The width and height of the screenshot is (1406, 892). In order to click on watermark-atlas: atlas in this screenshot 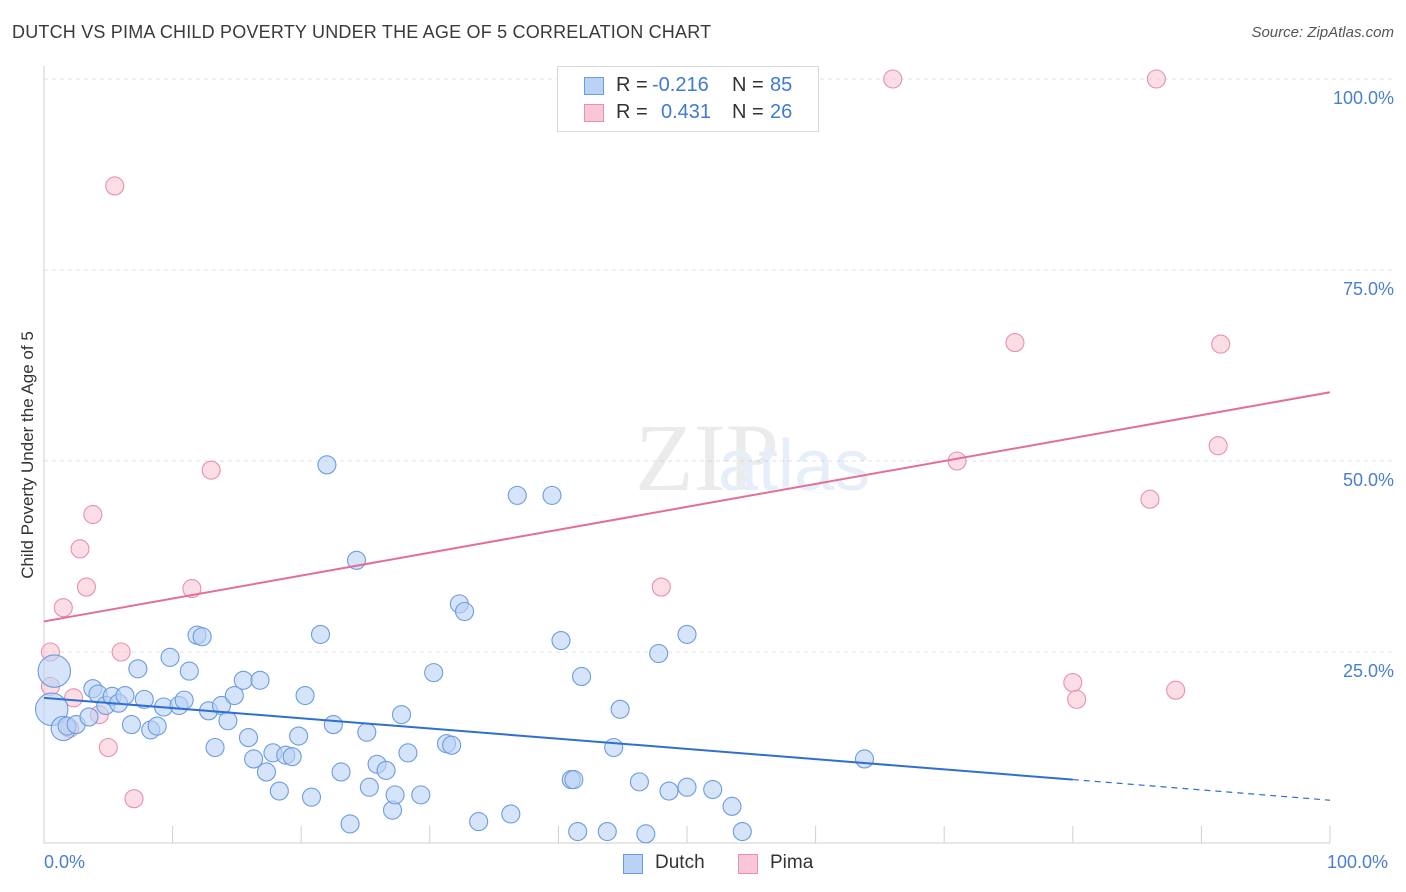, I will do `click(794, 466)`.